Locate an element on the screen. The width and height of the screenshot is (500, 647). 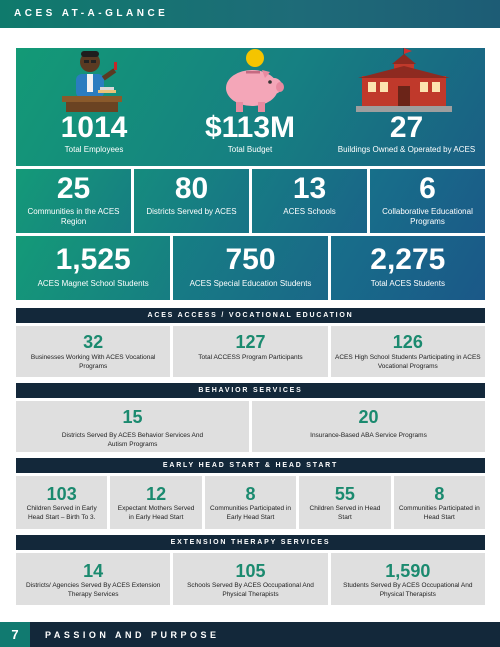
page-heading: ACES AT-A-GLANCE is located at coordinates (91, 13).